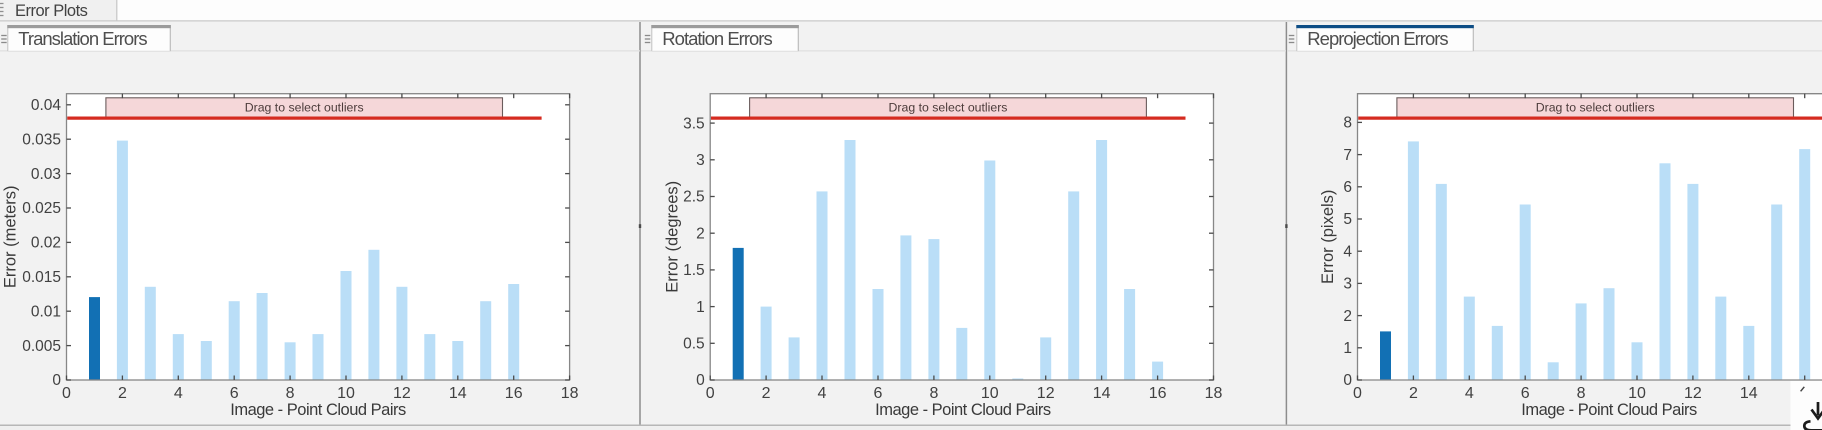  I want to click on svg-text: 0.005, so click(41, 346).